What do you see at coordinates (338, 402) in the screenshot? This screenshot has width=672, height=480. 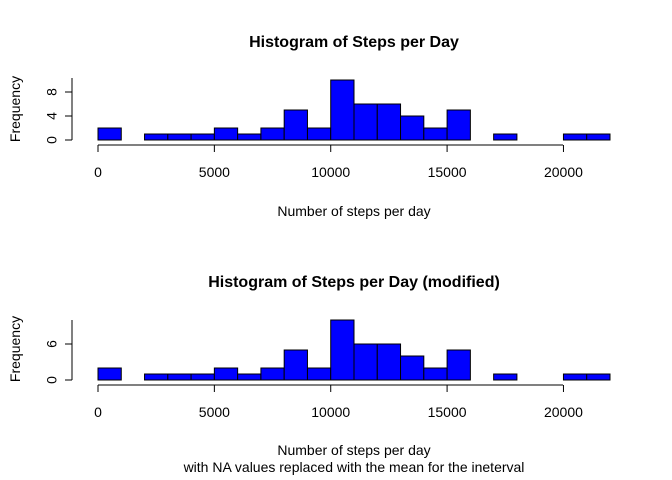 I see `x-ticks-2: 0 5000 10000 15000 20000` at bounding box center [338, 402].